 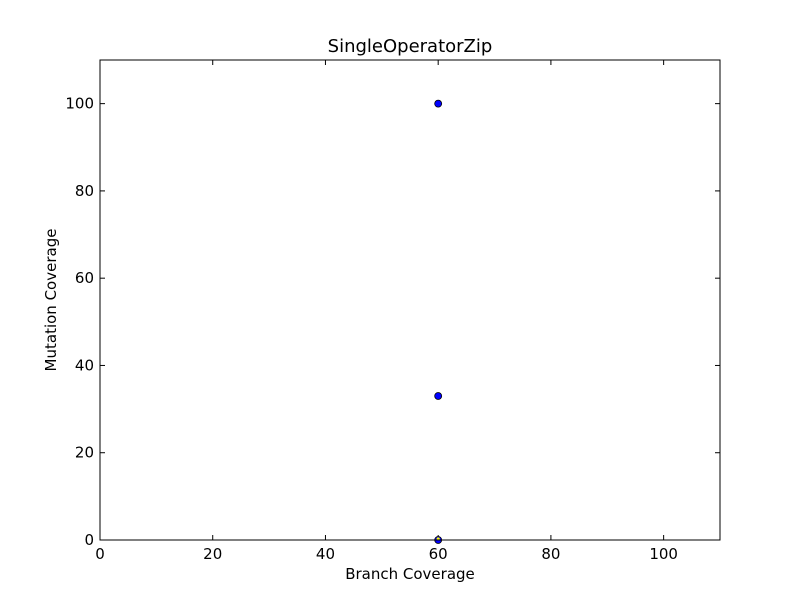 What do you see at coordinates (663, 554) in the screenshot?
I see `x-tick-label: 100` at bounding box center [663, 554].